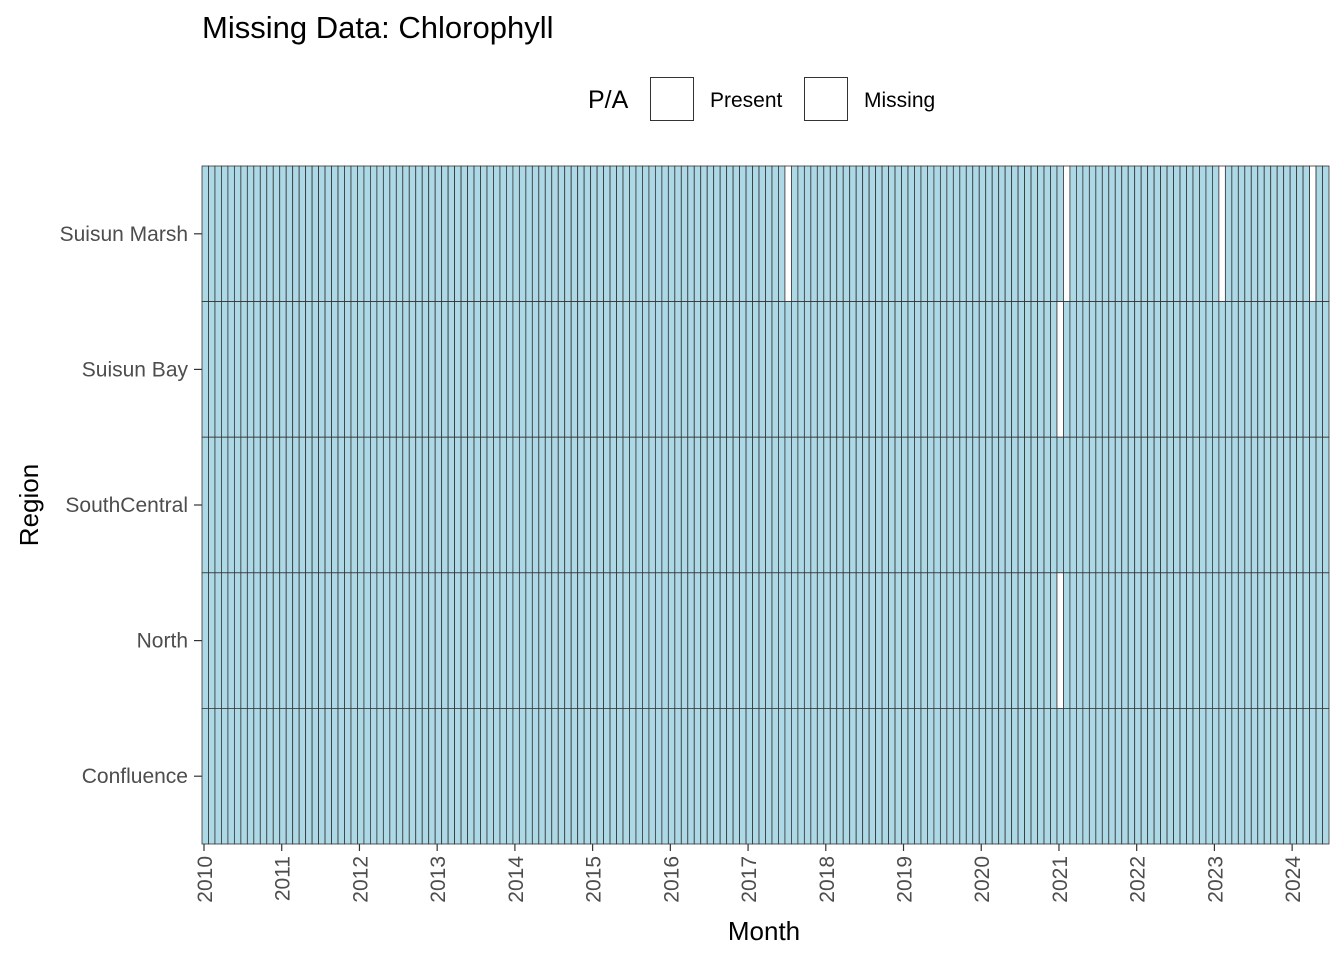  Describe the element at coordinates (162, 641) in the screenshot. I see `y-tick-label: North` at that location.